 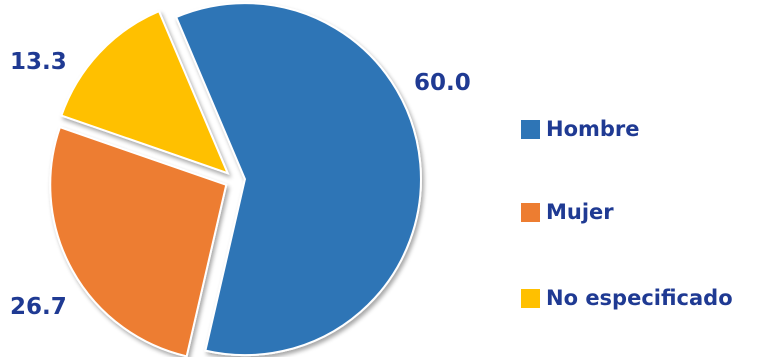 I want to click on legend-swatch-mujer, so click(x=530, y=212).